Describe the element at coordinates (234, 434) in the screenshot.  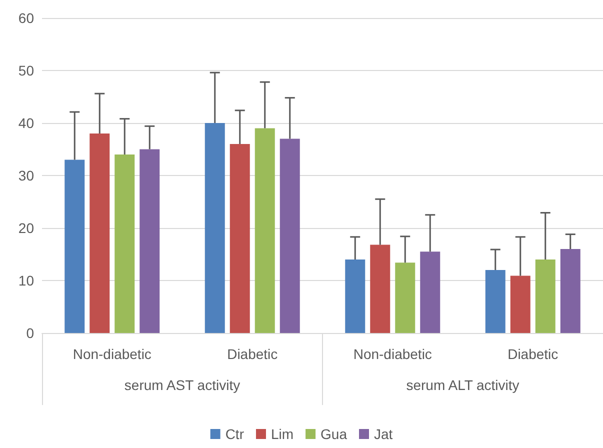
I see `legend-label: Ctr` at that location.